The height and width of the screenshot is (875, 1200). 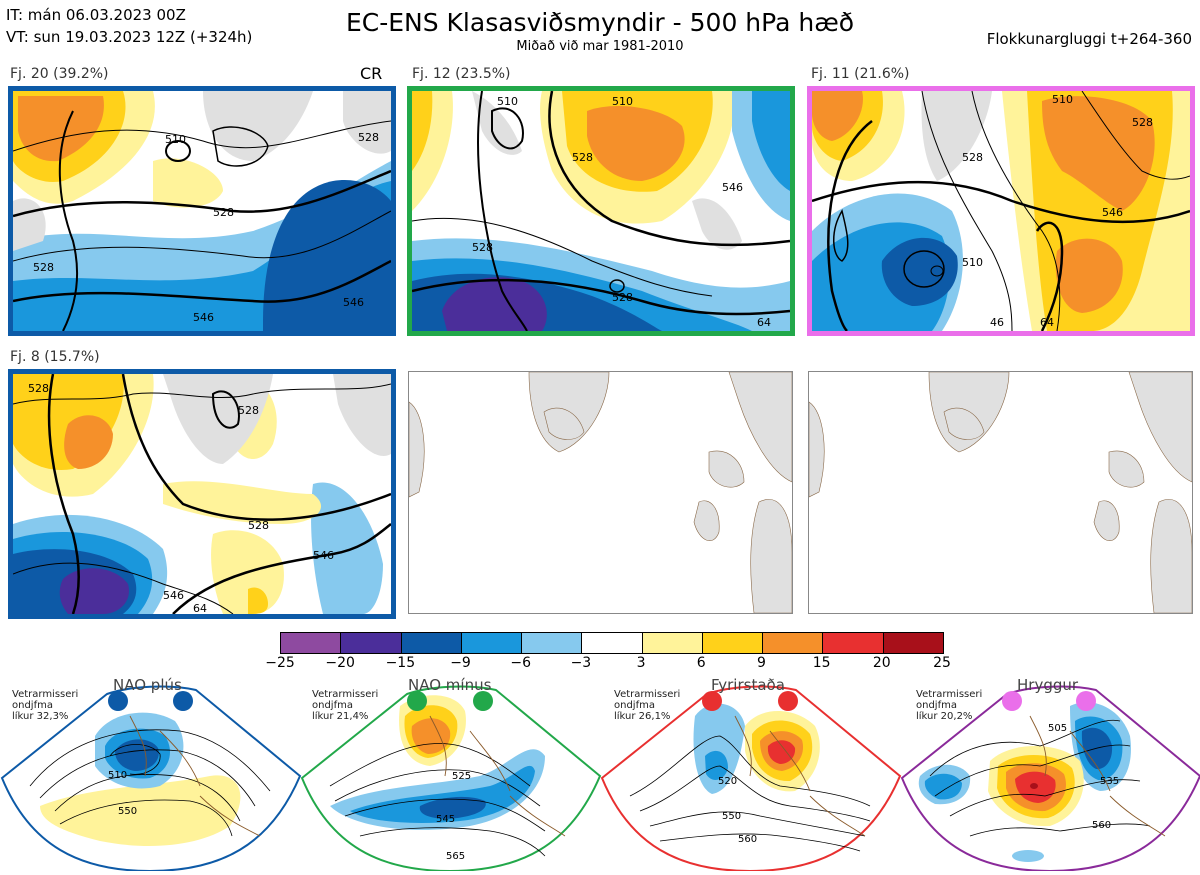 I want to click on cluster-1-tag: CR, so click(x=371, y=73).